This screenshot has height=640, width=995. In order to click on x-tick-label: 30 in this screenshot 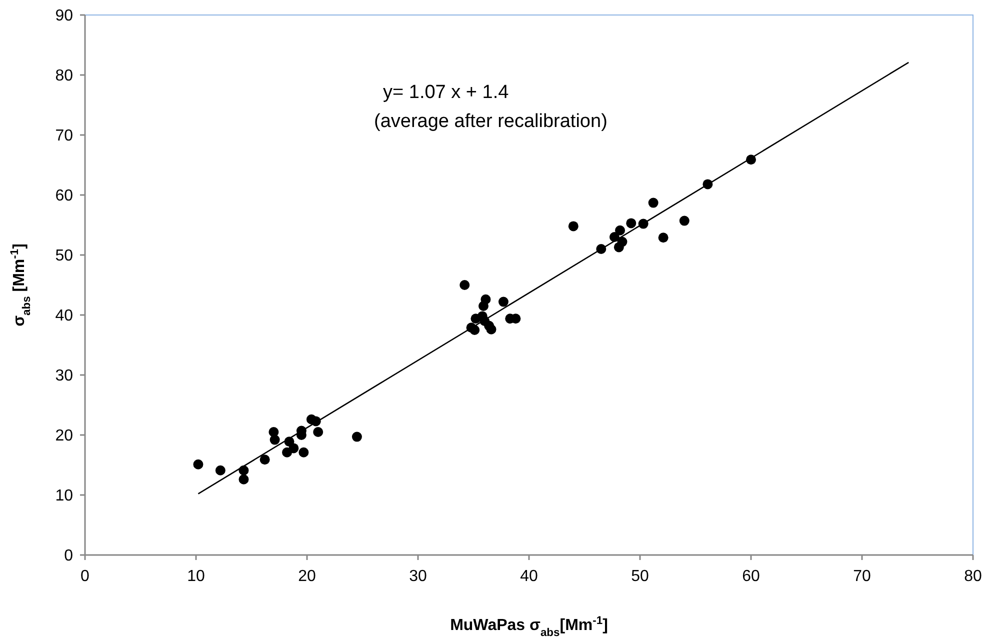, I will do `click(418, 576)`.